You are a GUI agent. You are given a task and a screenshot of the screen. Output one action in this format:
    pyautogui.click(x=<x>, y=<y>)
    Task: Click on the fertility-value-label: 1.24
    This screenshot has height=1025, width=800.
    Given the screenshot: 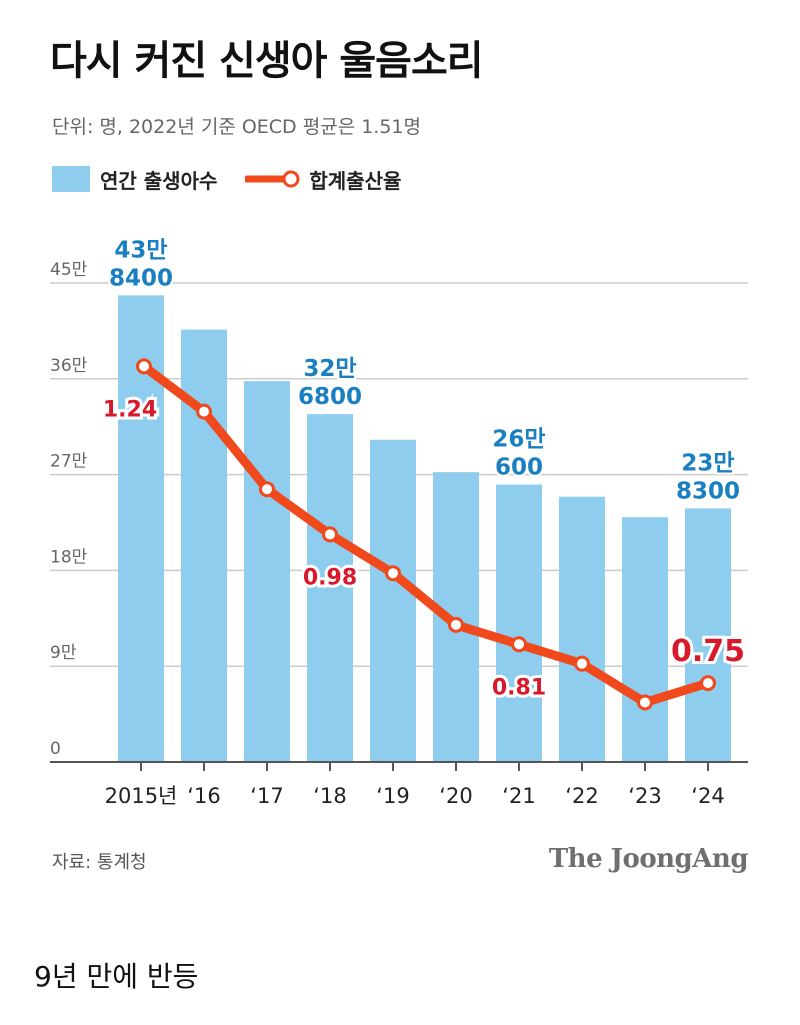 What is the action you would take?
    pyautogui.click(x=130, y=409)
    